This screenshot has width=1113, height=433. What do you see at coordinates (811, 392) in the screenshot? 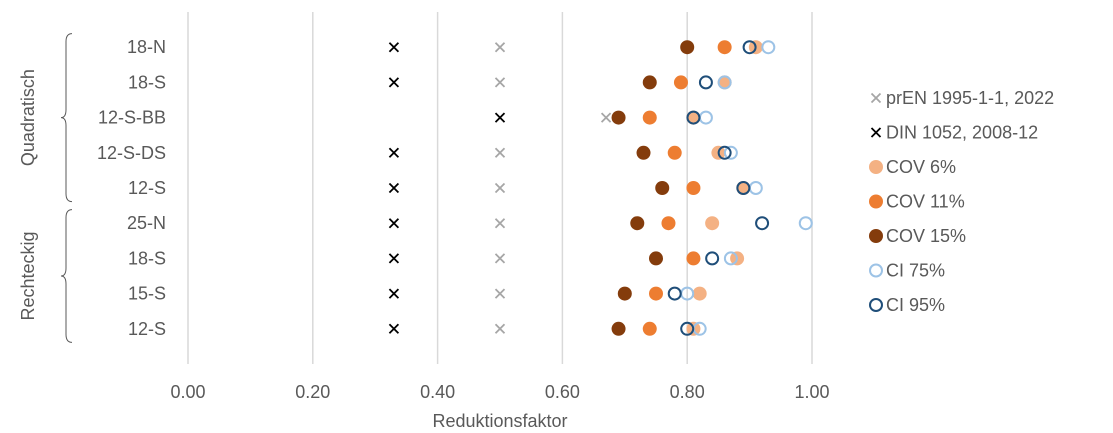
I see `x-tick-label: 1.00` at bounding box center [811, 392].